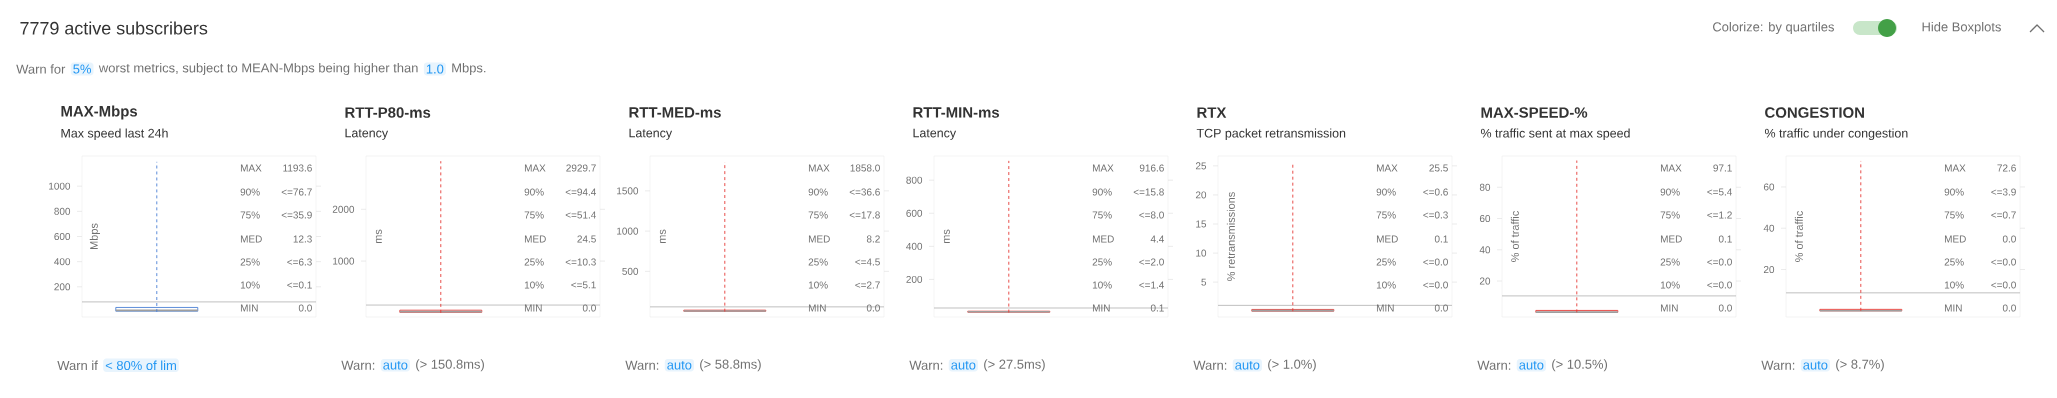 The height and width of the screenshot is (398, 2057). What do you see at coordinates (1514, 236) in the screenshot?
I see `y-axis-title: % of traffic` at bounding box center [1514, 236].